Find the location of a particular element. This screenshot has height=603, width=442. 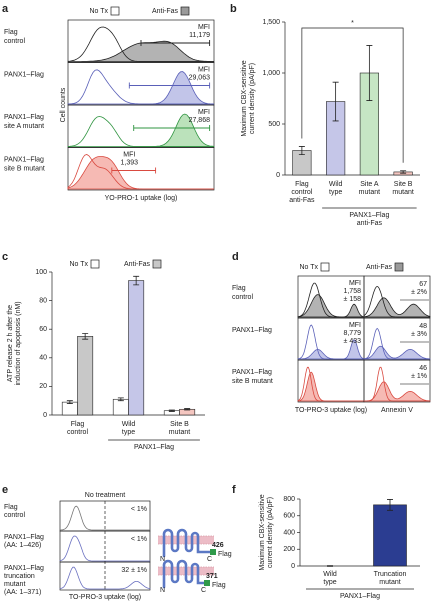

x-tick-label: Flag control anti-Fas is located at coordinates (302, 192).